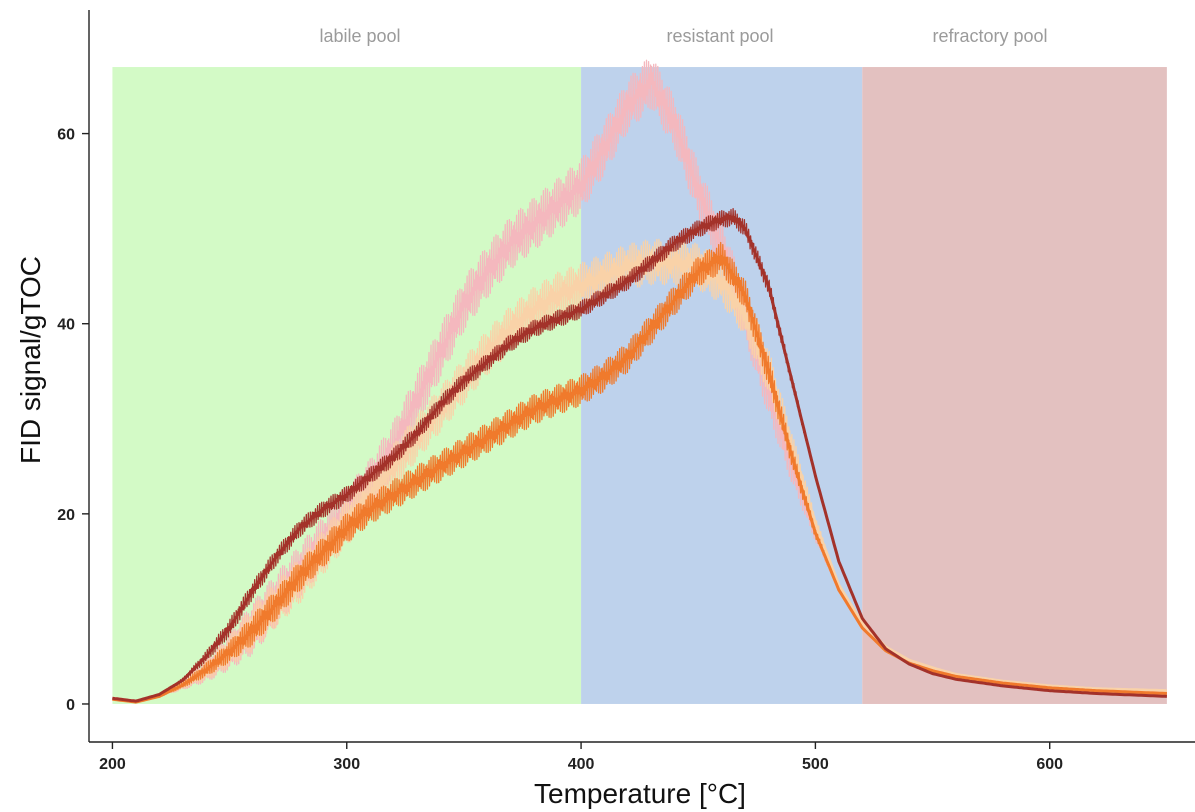  Describe the element at coordinates (1049, 764) in the screenshot. I see `x-tick-label: 600` at that location.